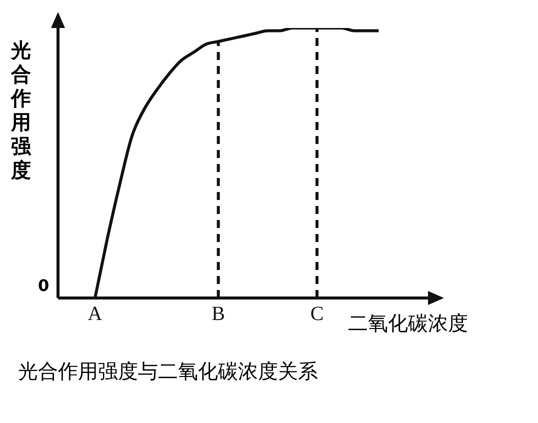 The width and height of the screenshot is (538, 423). Describe the element at coordinates (95, 314) in the screenshot. I see `x-tick-label: A` at that location.